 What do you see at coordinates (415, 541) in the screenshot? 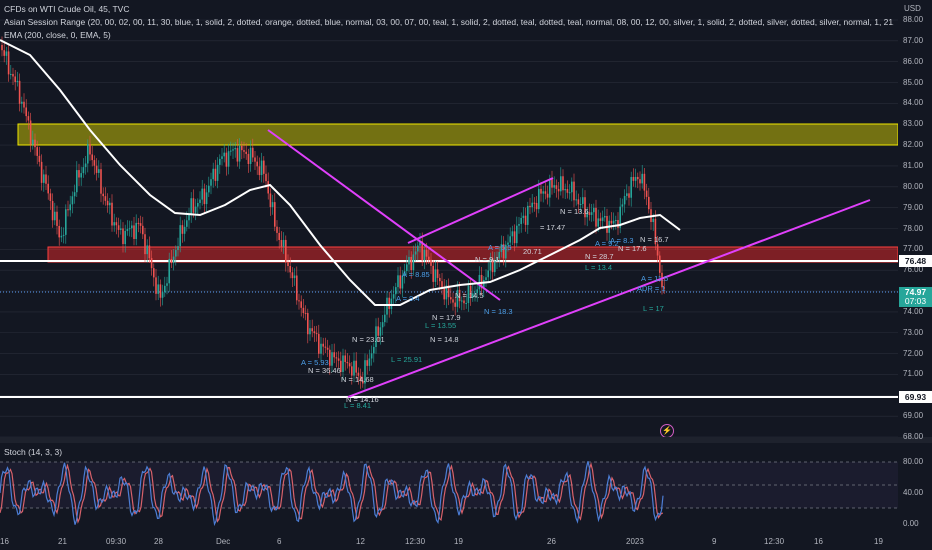
I see `time-tick: 12:30` at bounding box center [415, 541].